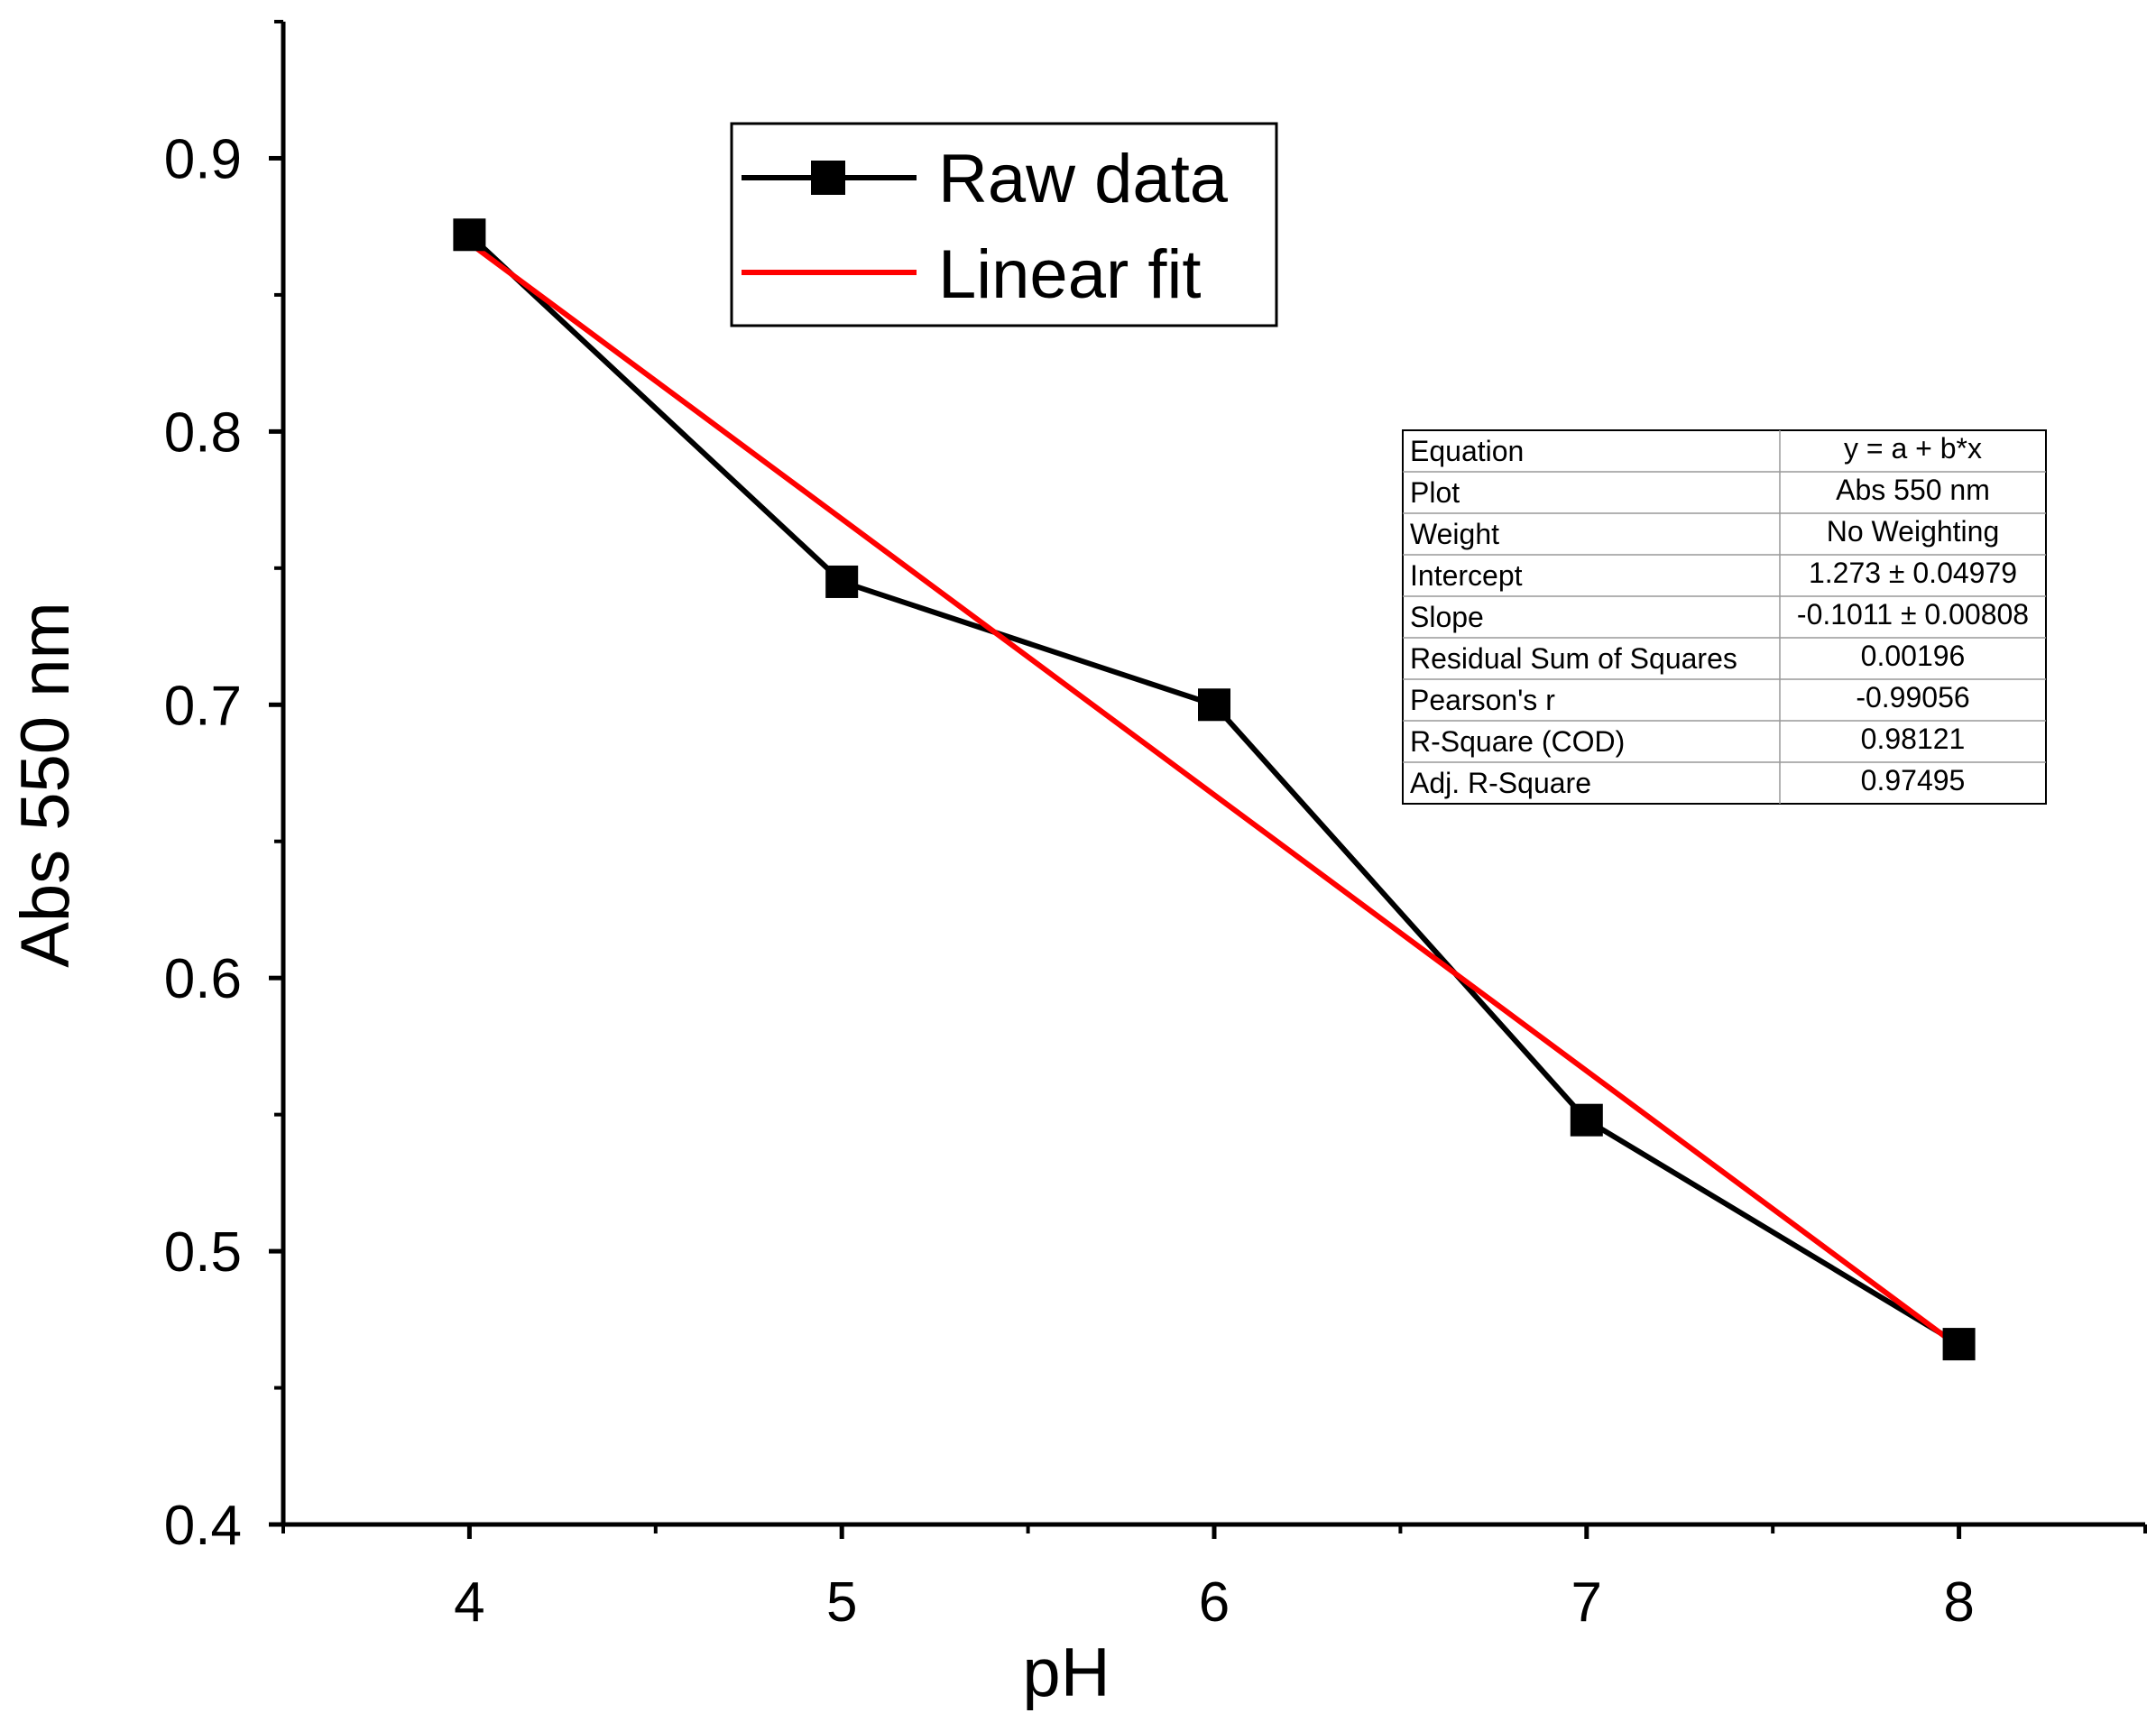  I want to click on fit-table-value: -0.1011 ± 0.00808, so click(1913, 614).